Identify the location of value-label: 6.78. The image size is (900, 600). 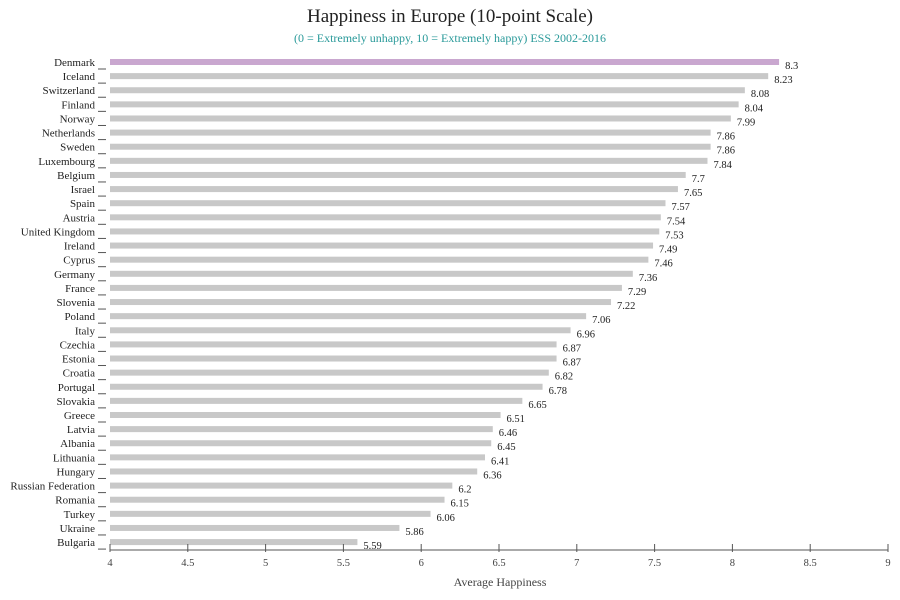
(558, 391).